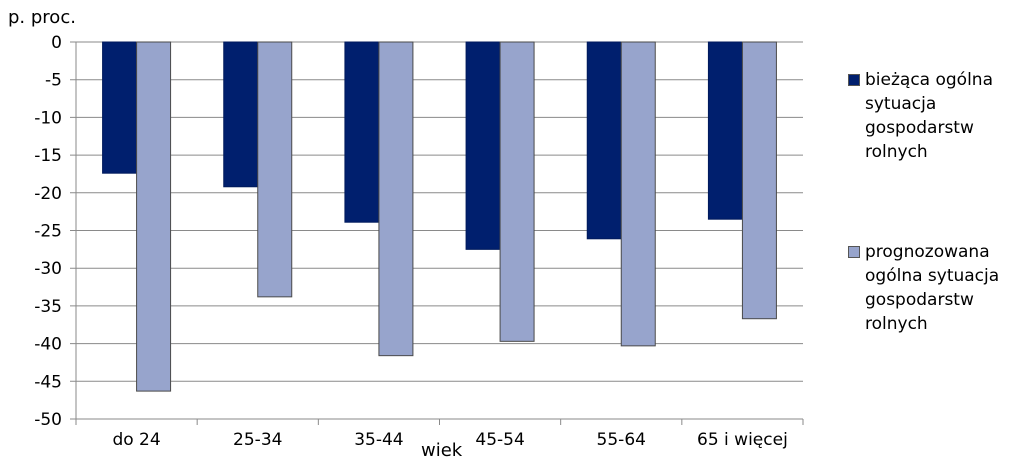  I want to click on x-tick-label: 65 i więcej, so click(742, 440).